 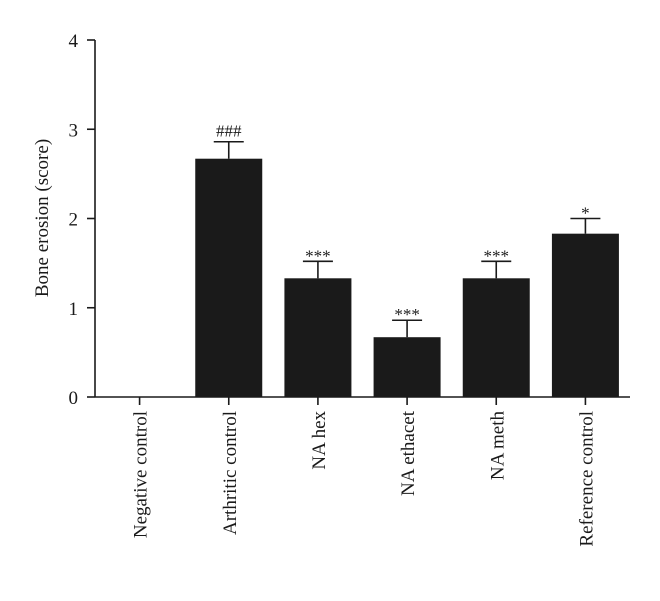 What do you see at coordinates (82, 220) in the screenshot?
I see `y-ticks: 0 1 2 3 4` at bounding box center [82, 220].